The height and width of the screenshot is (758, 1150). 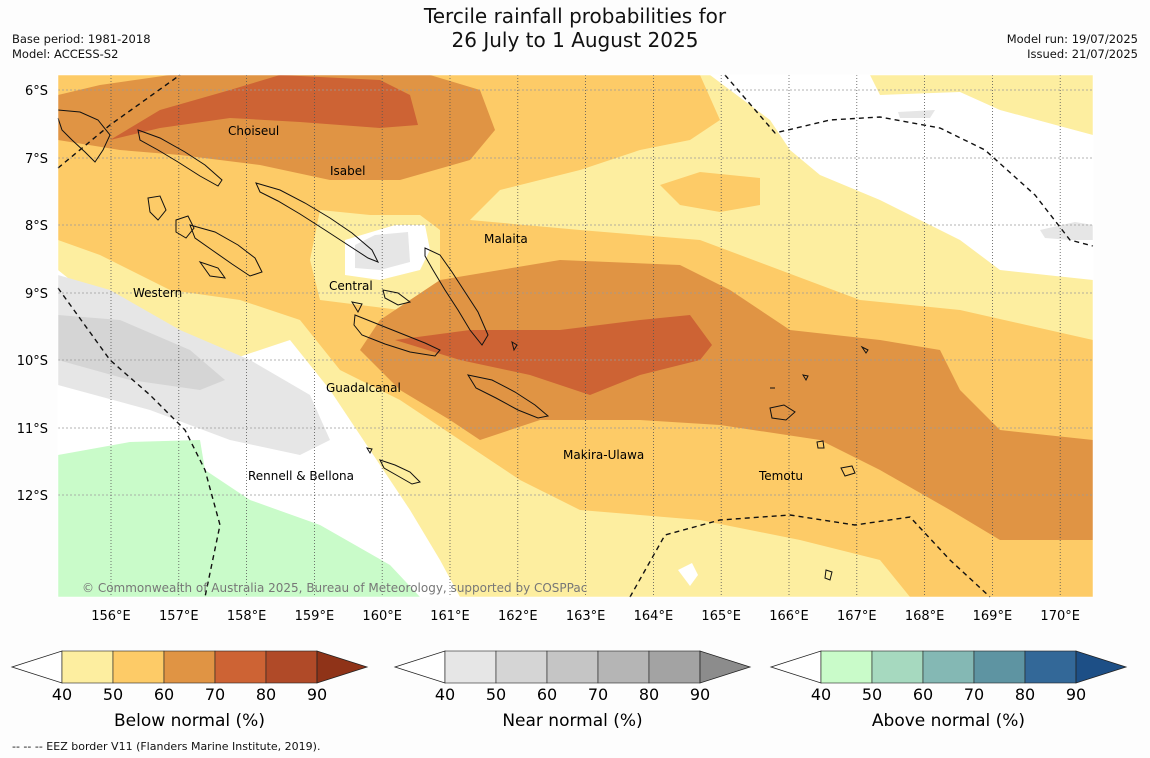 I want to click on meta-left: Base period: 1981-2018 Model: ACCESS-S2, so click(x=81, y=47).